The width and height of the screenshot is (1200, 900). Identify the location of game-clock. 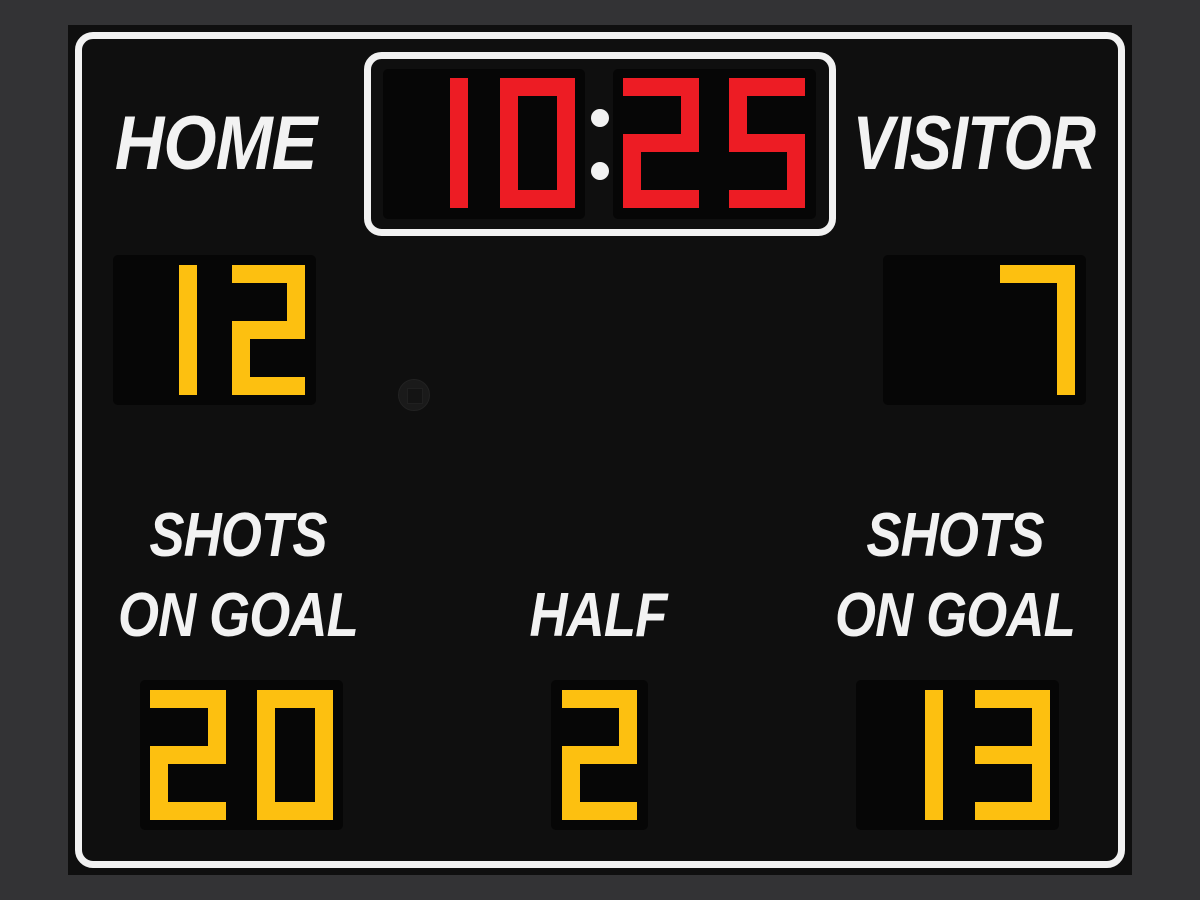
(600, 144).